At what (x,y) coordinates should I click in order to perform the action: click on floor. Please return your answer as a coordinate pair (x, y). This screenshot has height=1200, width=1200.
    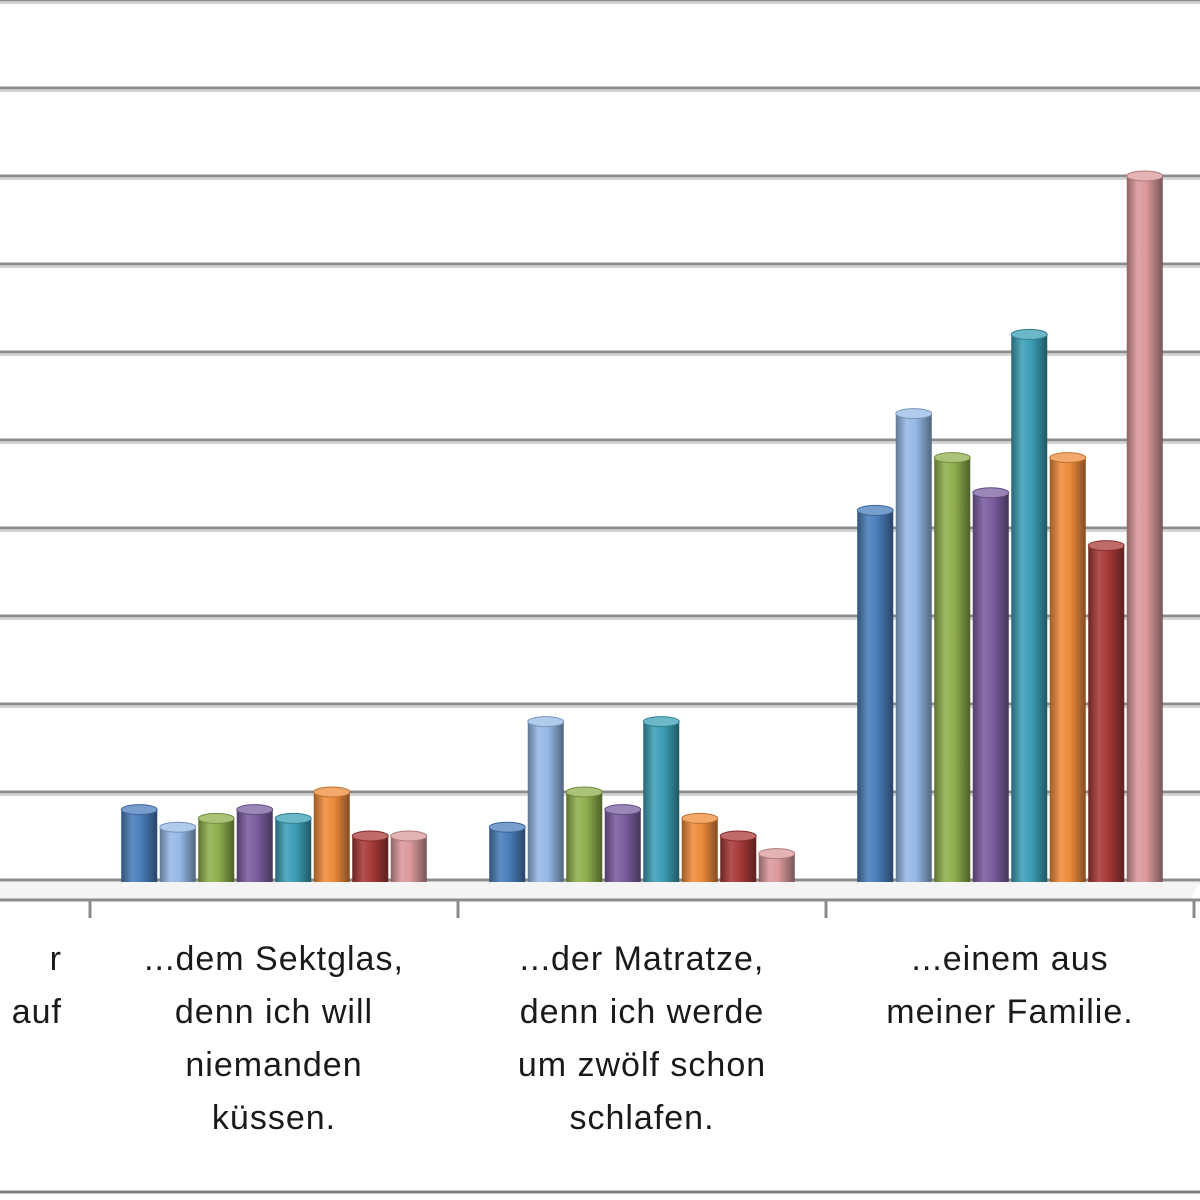
    Looking at the image, I should click on (600, 891).